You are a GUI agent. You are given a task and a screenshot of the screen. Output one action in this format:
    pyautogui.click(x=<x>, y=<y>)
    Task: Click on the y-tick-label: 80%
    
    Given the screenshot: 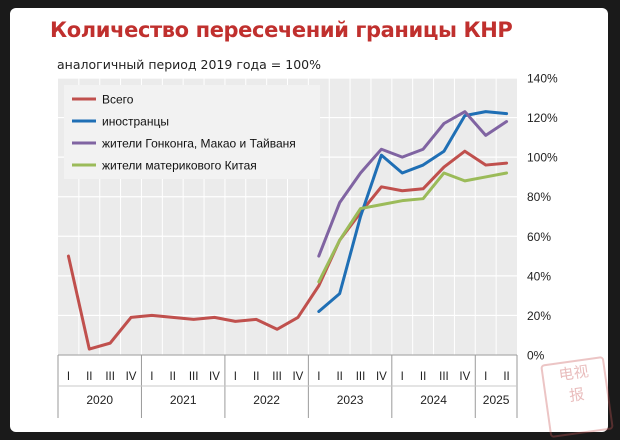 What is the action you would take?
    pyautogui.click(x=539, y=197)
    